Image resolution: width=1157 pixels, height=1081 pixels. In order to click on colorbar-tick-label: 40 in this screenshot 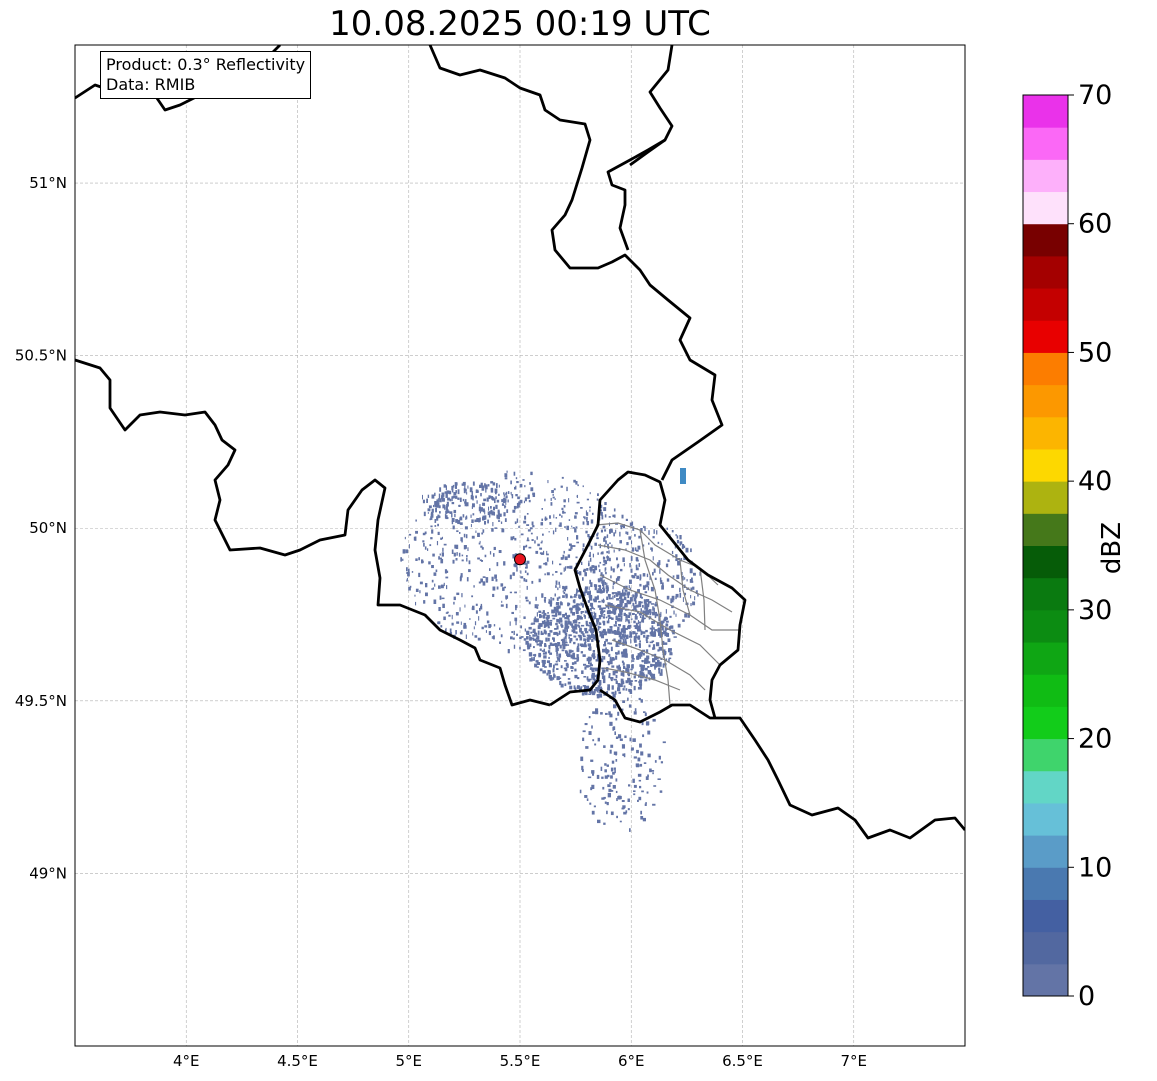, I will do `click(1095, 481)`.